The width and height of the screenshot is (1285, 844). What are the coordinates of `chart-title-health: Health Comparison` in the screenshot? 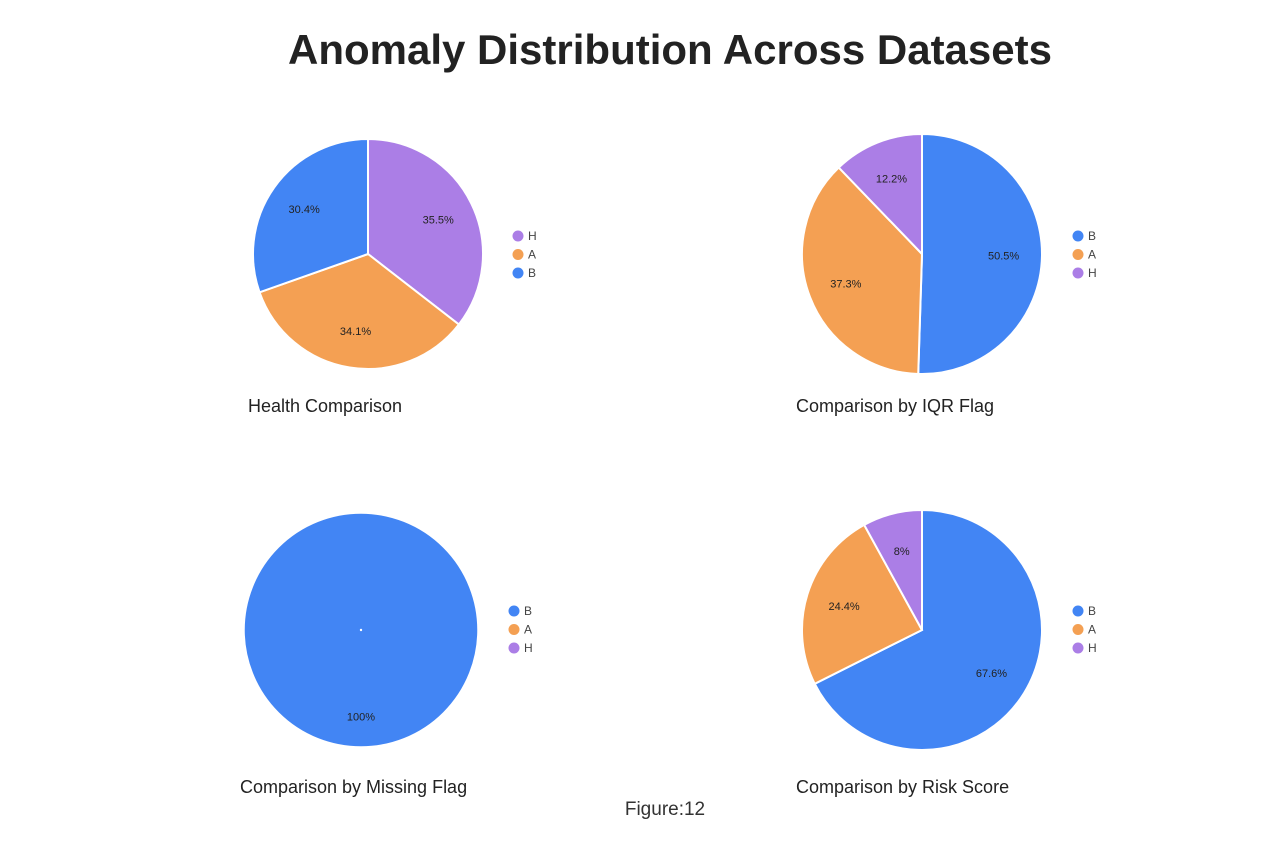 It's located at (325, 406).